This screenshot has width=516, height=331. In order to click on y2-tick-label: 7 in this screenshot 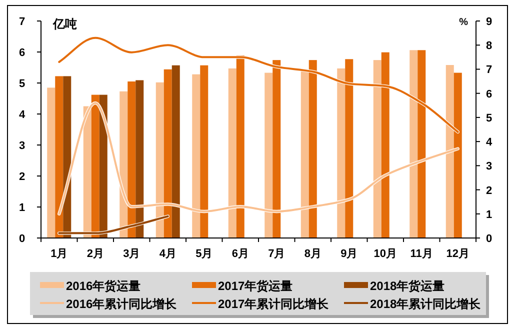, I will do `click(489, 70)`.